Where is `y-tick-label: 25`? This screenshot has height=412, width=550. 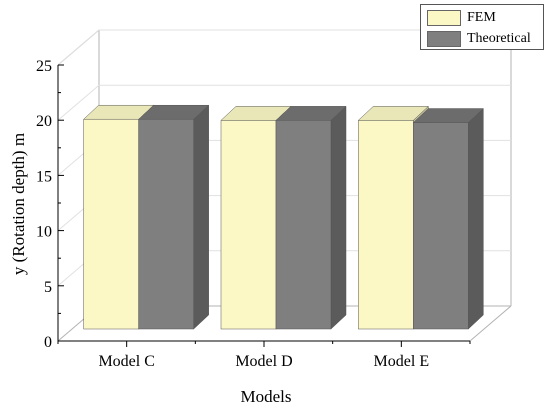 y-tick-label: 25 is located at coordinates (44, 66).